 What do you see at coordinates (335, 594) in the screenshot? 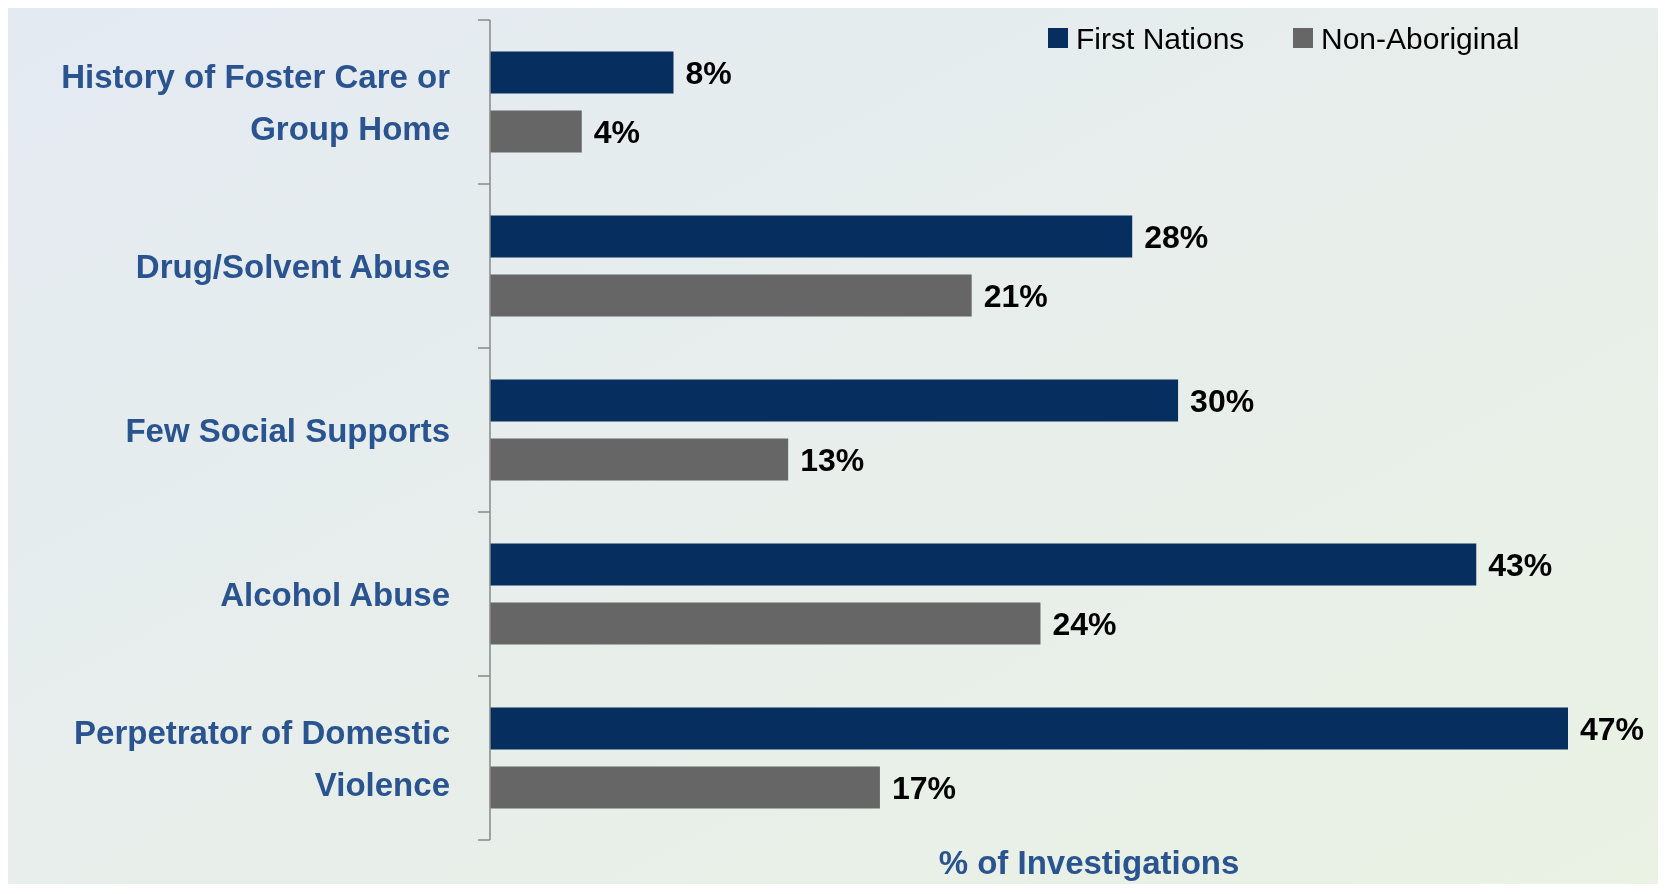
I see `y-tick-label: Alcohol Abuse` at bounding box center [335, 594].